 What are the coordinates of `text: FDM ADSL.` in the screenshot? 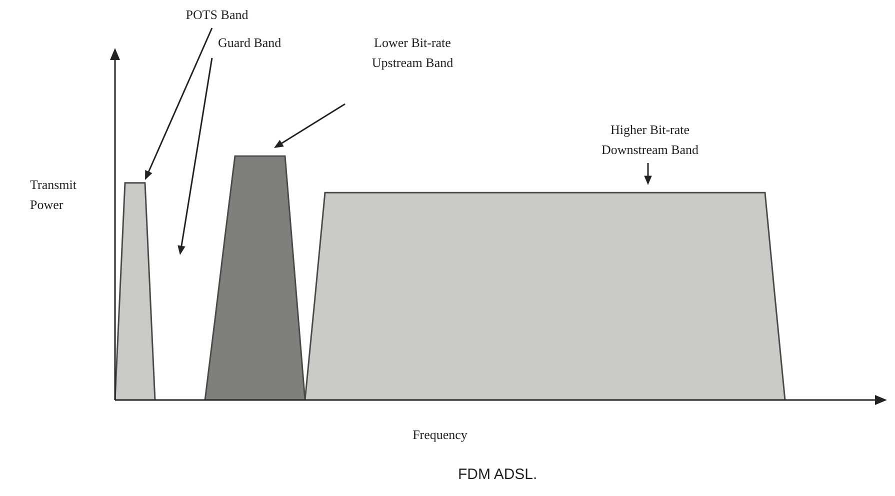 It's located at (498, 475).